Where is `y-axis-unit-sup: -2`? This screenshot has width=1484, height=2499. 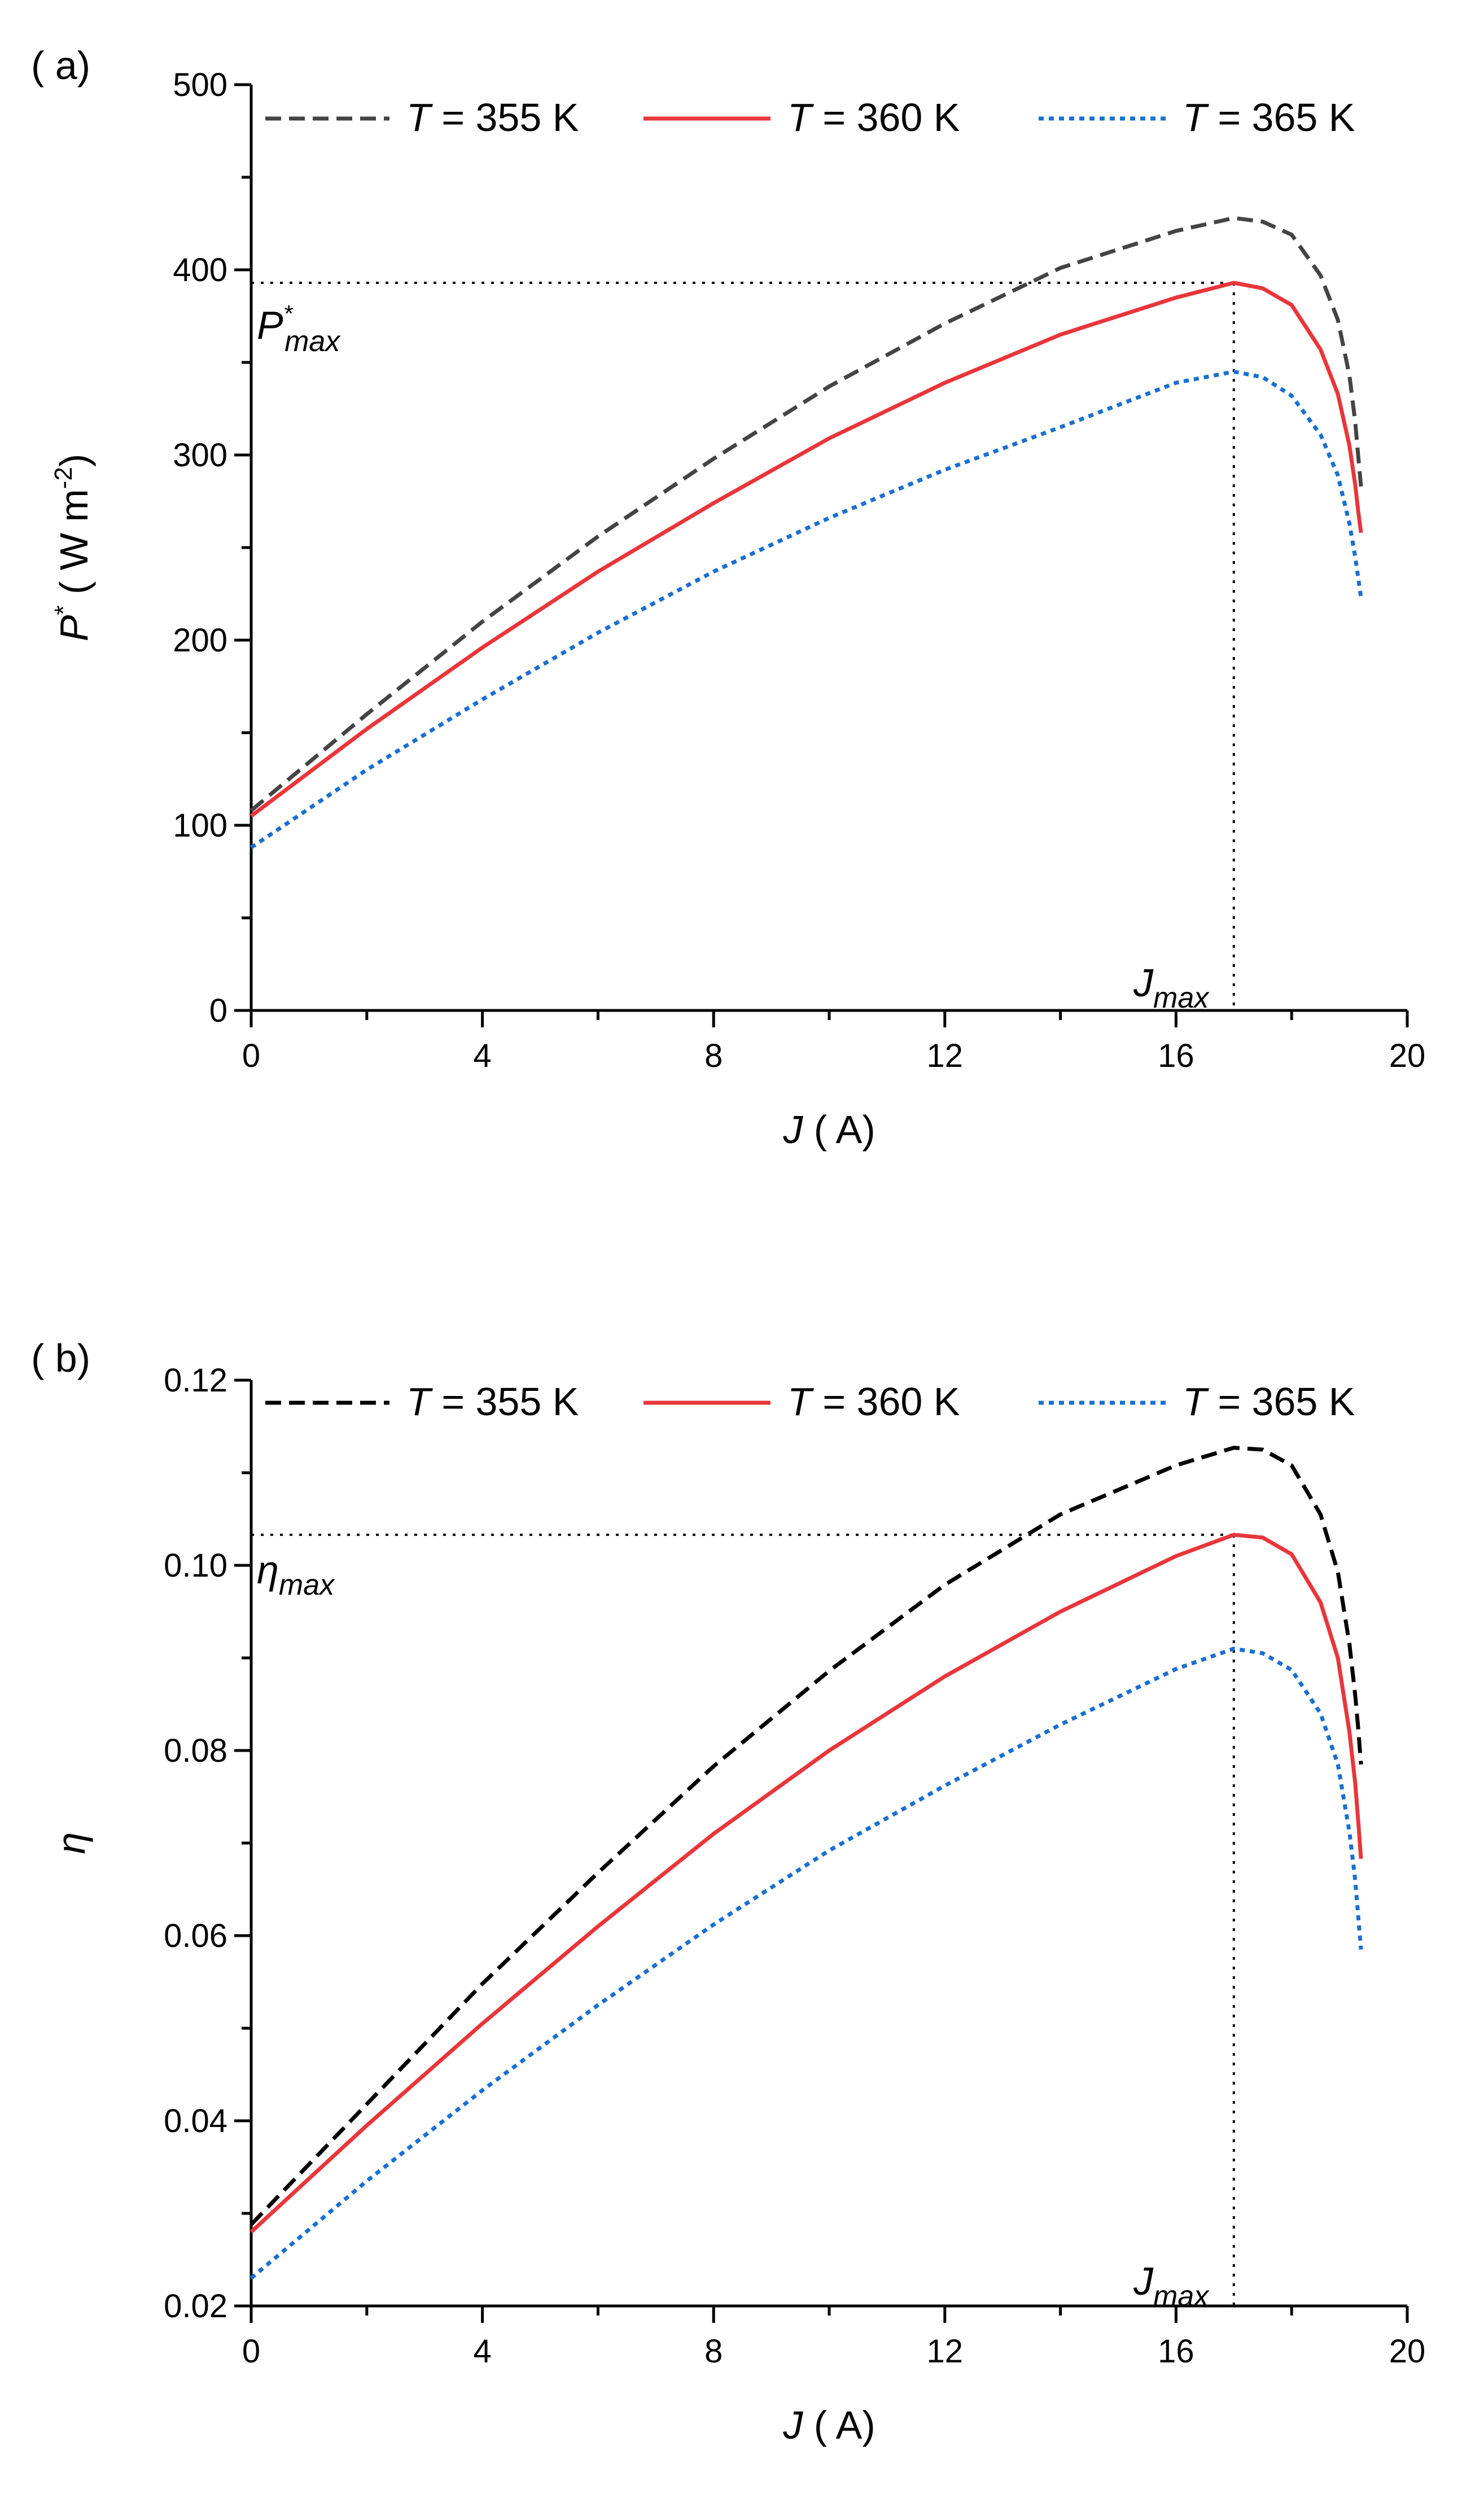 y-axis-unit-sup: -2 is located at coordinates (63, 478).